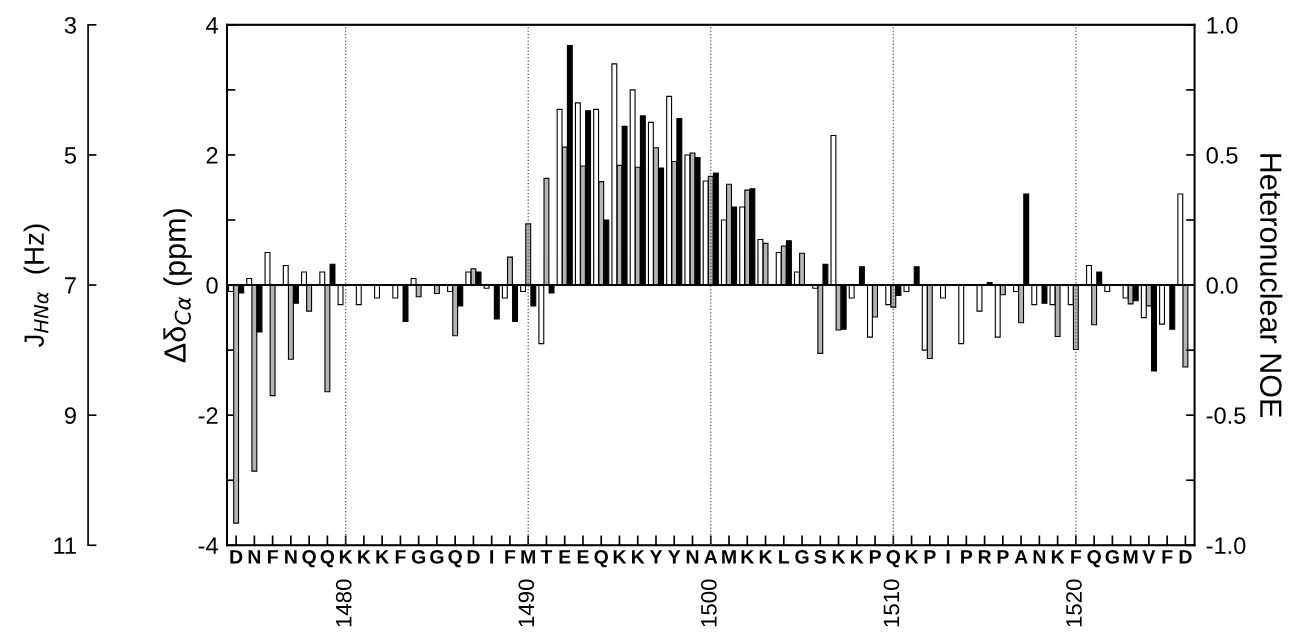  I want to click on y3-tick-label: 11, so click(65, 545).